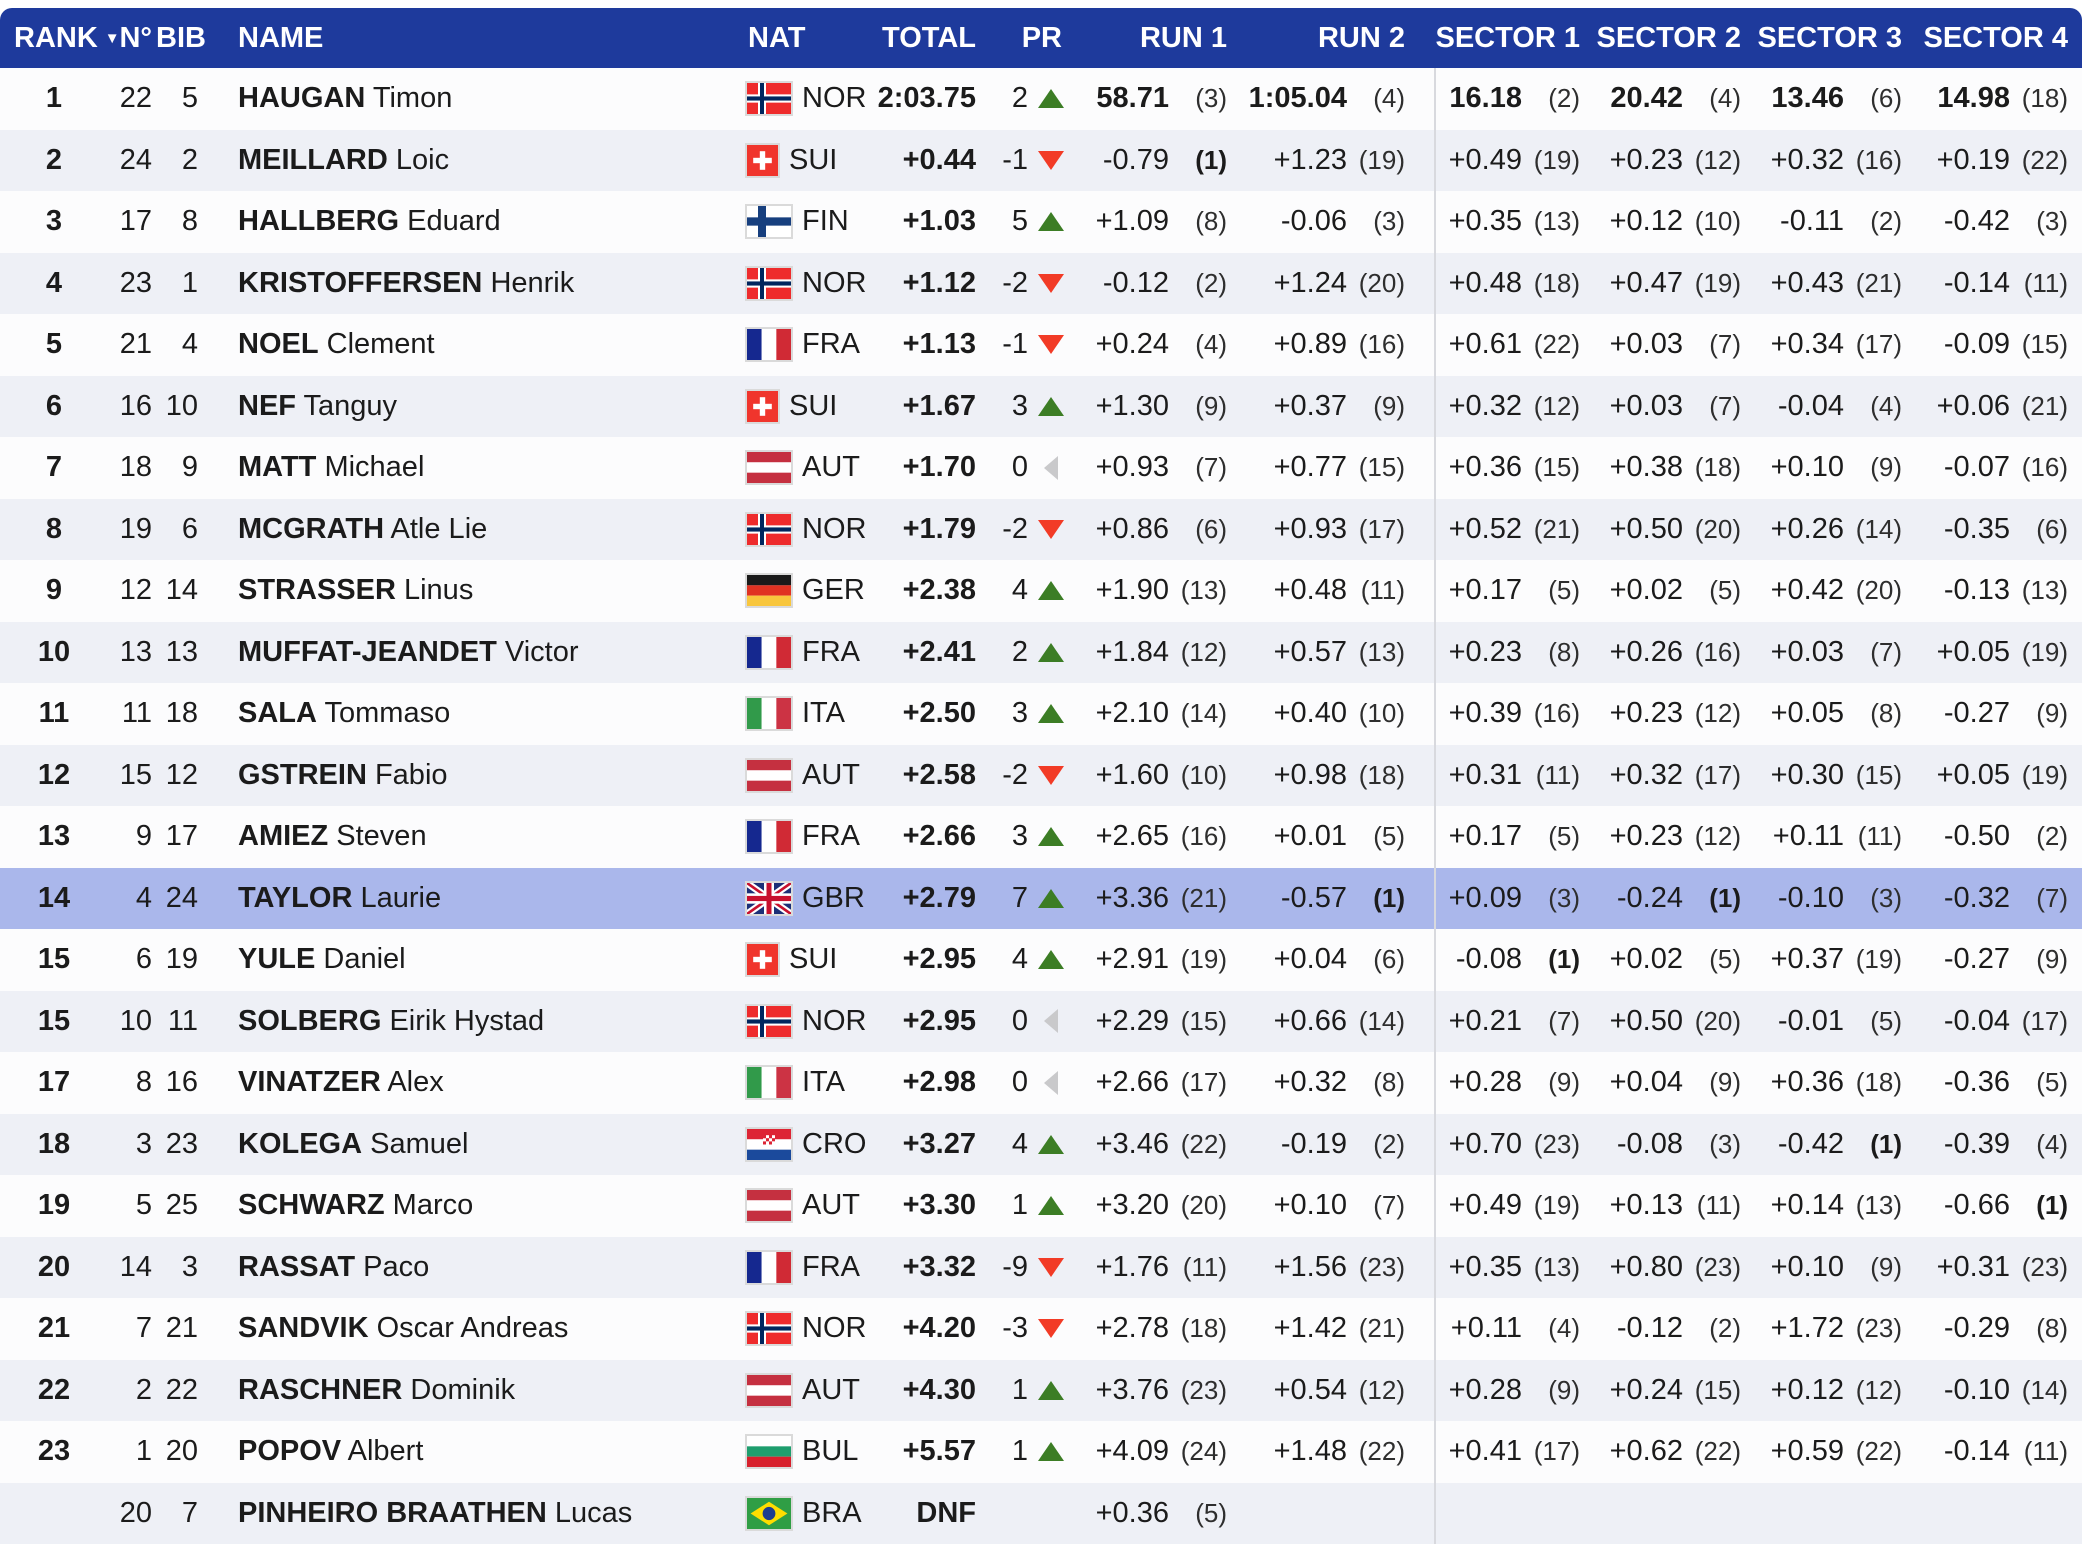 The width and height of the screenshot is (2082, 1544). I want to click on column-header-r1: RUN 1, so click(1150, 38).